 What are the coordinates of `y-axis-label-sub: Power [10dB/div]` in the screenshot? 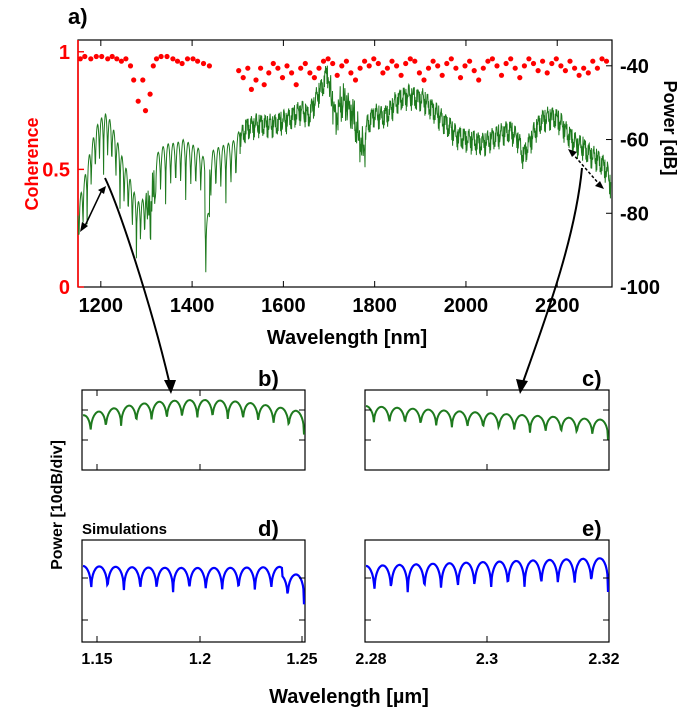 It's located at (57, 505).